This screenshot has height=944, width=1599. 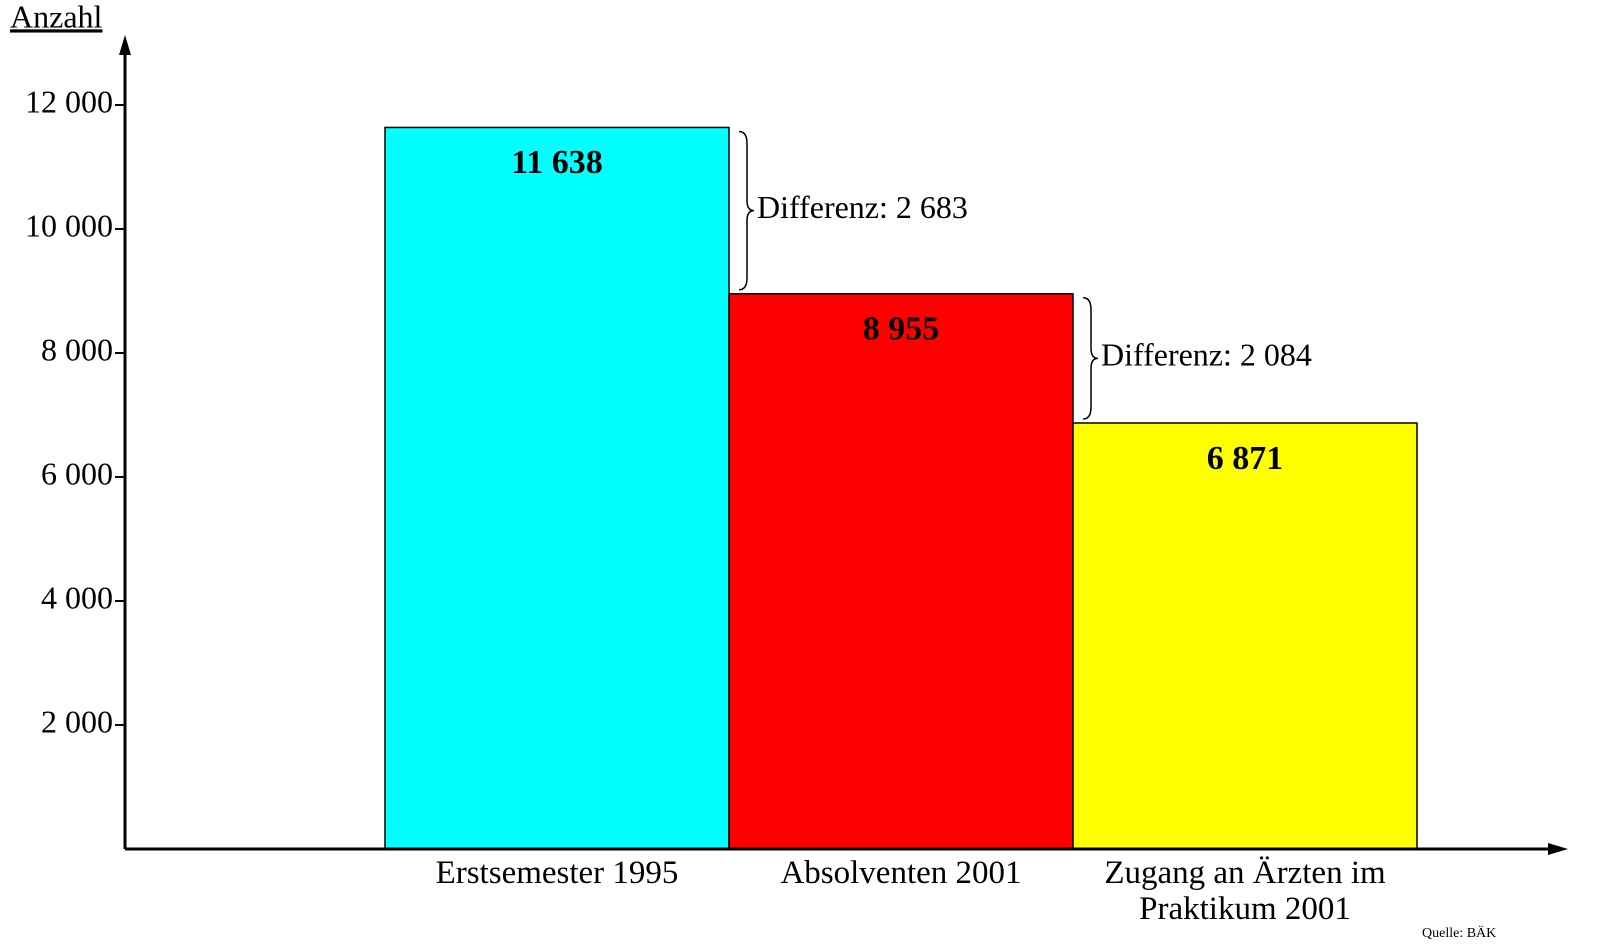 I want to click on x-tick-label: Erstsemester 1995, so click(x=557, y=873).